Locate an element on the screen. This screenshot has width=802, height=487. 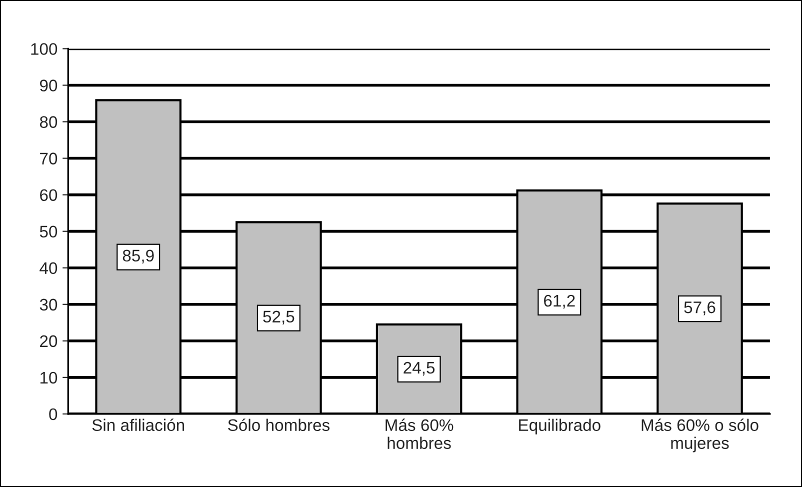
y-tick-label: 100 is located at coordinates (44, 49).